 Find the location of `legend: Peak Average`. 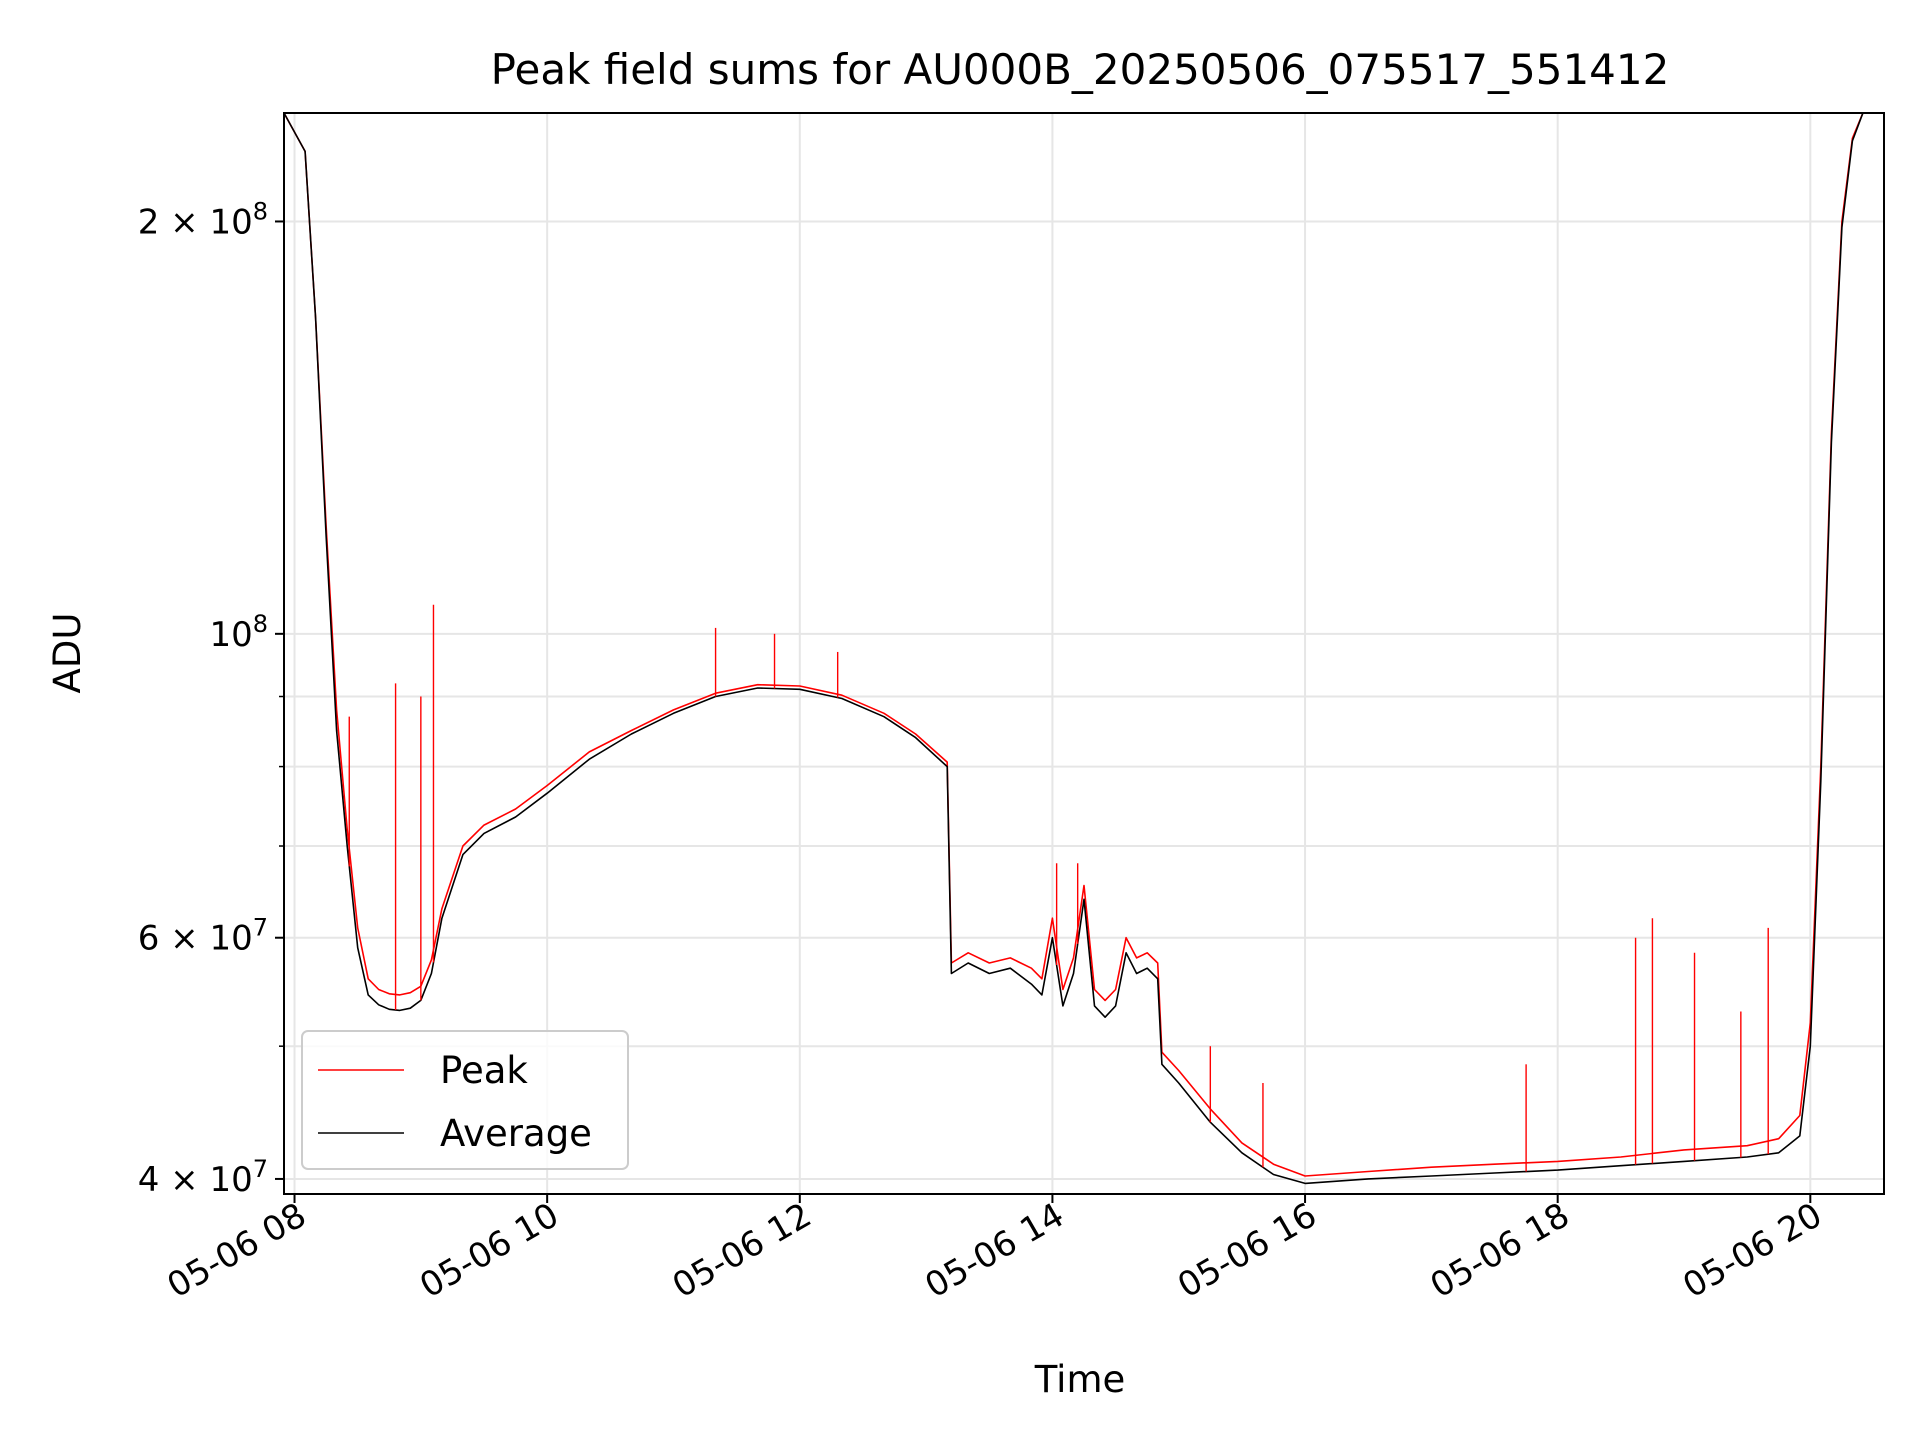

legend: Peak Average is located at coordinates (465, 1100).